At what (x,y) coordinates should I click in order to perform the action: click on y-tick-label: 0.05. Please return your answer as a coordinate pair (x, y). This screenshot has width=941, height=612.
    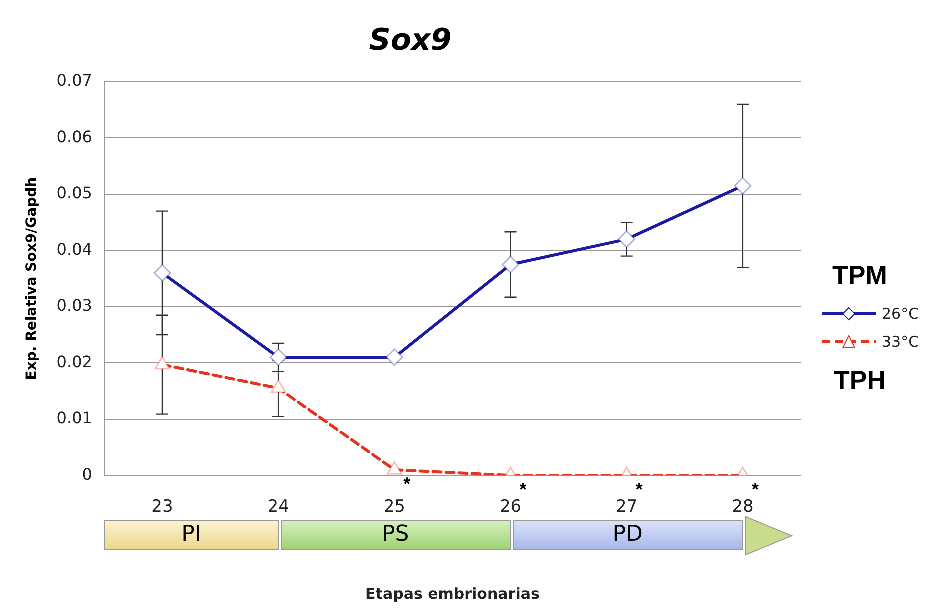
    Looking at the image, I should click on (74, 193).